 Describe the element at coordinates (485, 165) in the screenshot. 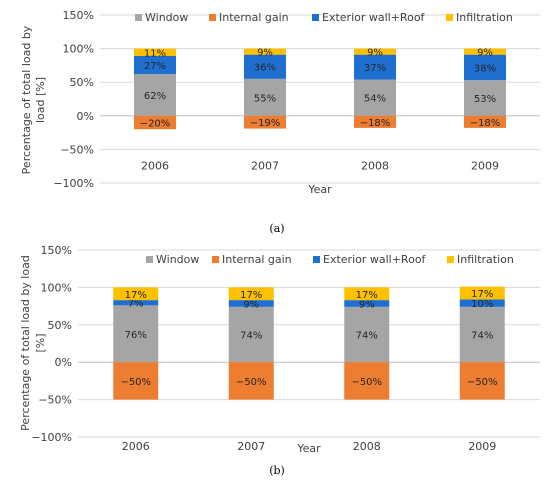

I see `chart-a-x-tick-label: 2009` at that location.